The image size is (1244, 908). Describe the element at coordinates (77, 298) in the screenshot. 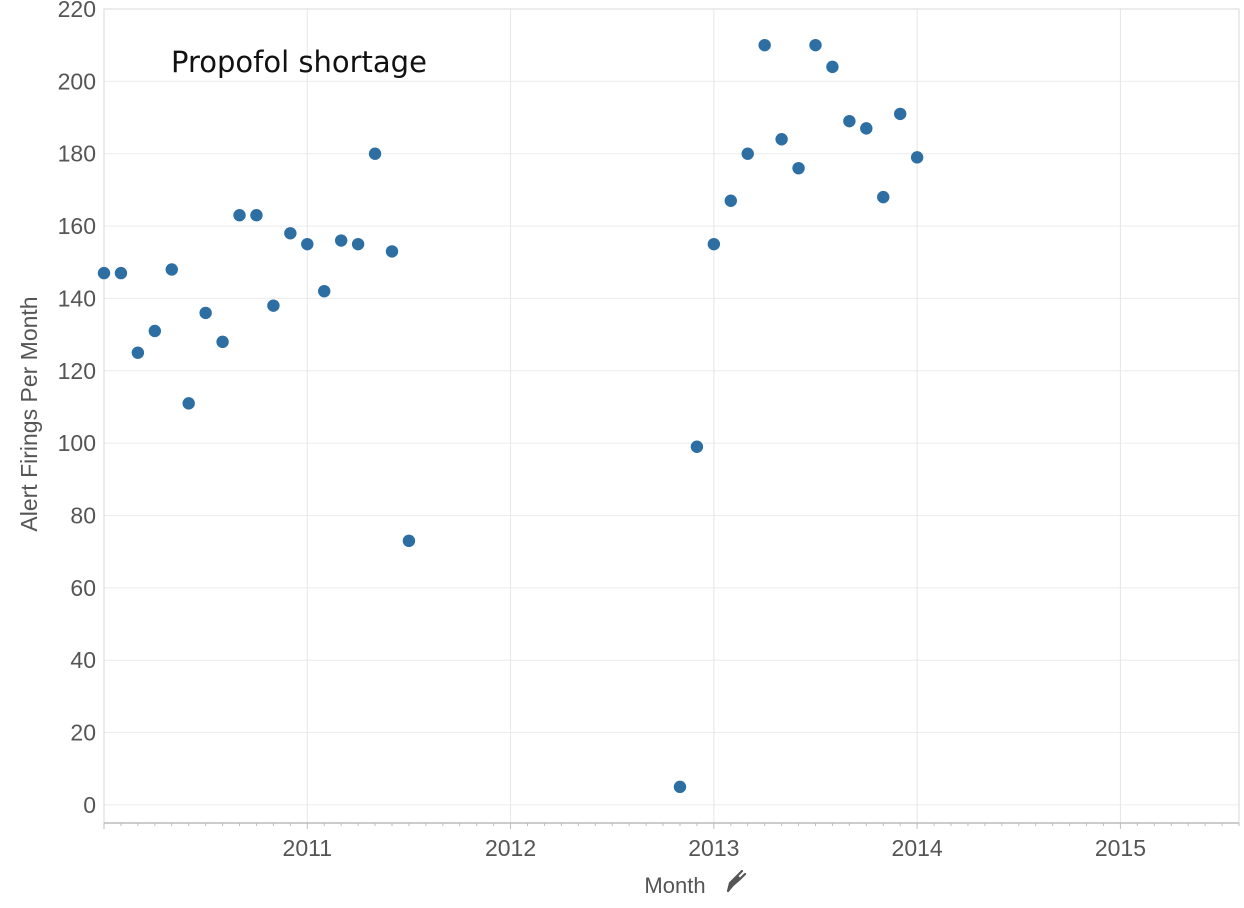

I see `y-tick-label: 140` at that location.